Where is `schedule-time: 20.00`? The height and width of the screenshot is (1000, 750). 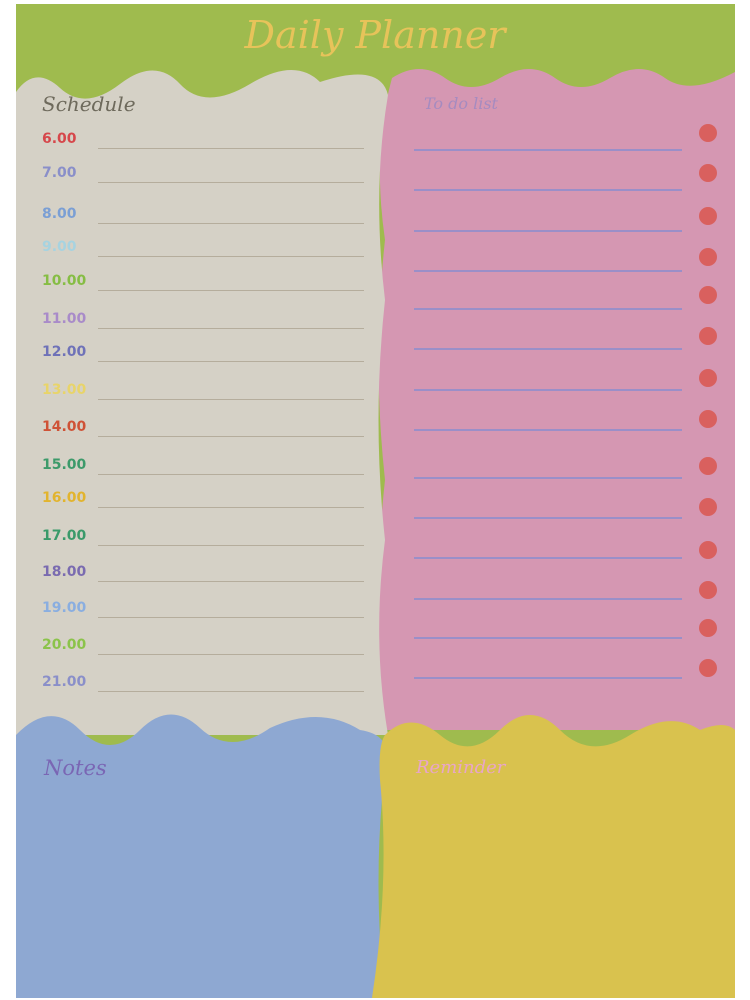
schedule-time: 20.00 is located at coordinates (64, 645).